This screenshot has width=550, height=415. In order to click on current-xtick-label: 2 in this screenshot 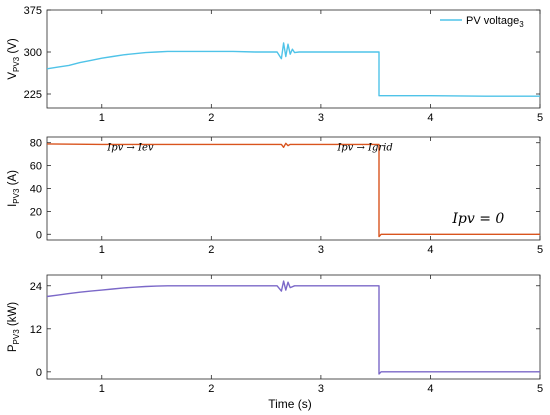, I will do `click(211, 250)`.